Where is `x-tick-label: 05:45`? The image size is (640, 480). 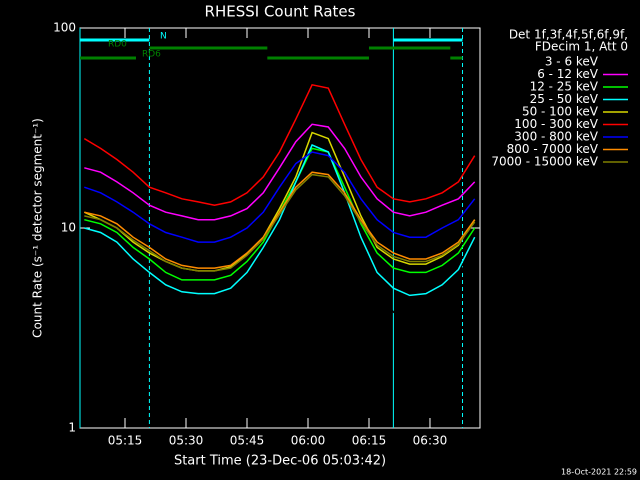
x-tick-label: 05:45 is located at coordinates (247, 441).